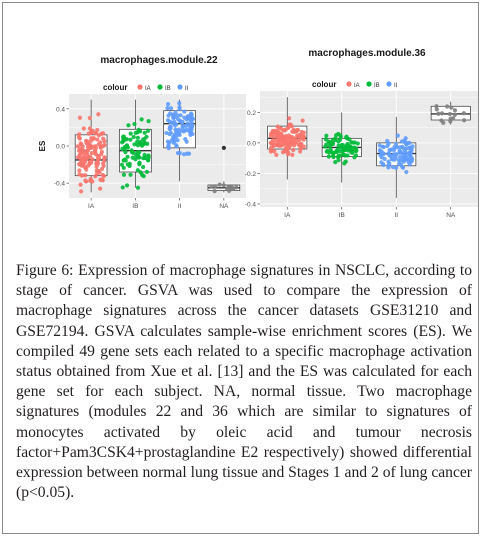 This screenshot has width=482, height=537. I want to click on x-tick-label: NA, so click(224, 206).